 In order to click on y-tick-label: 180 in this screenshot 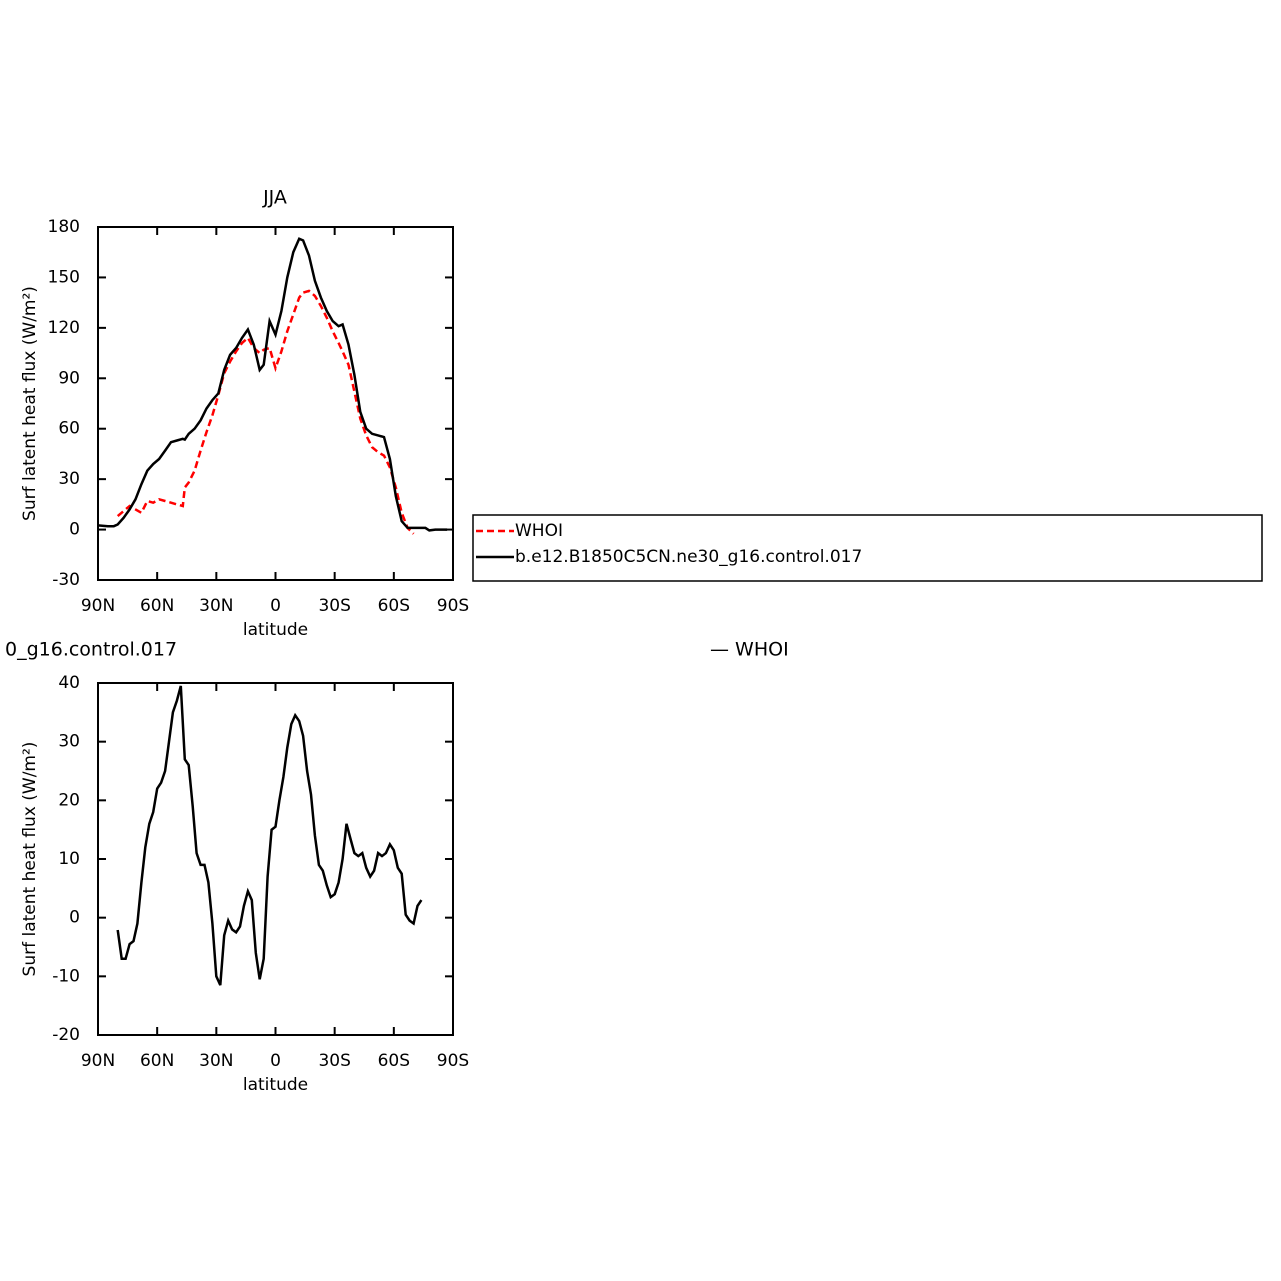, I will do `click(64, 227)`.